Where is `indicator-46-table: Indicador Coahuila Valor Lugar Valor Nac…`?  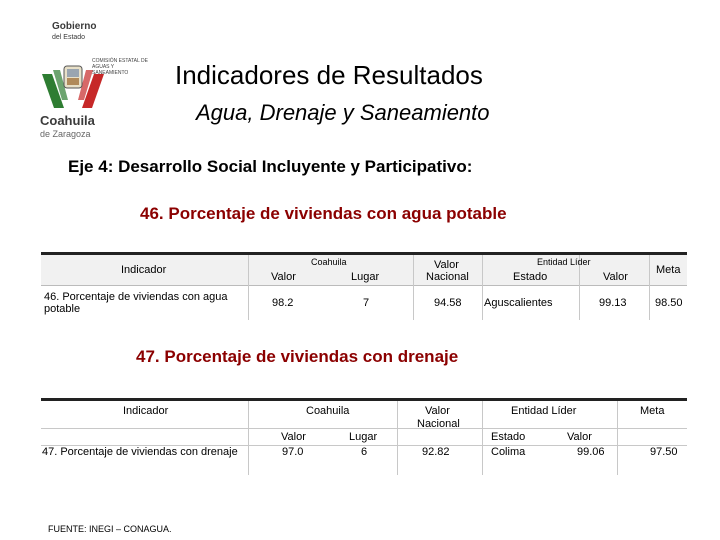
indicator-46-table: Indicador Coahuila Valor Lugar Valor Nac… is located at coordinates (364, 286).